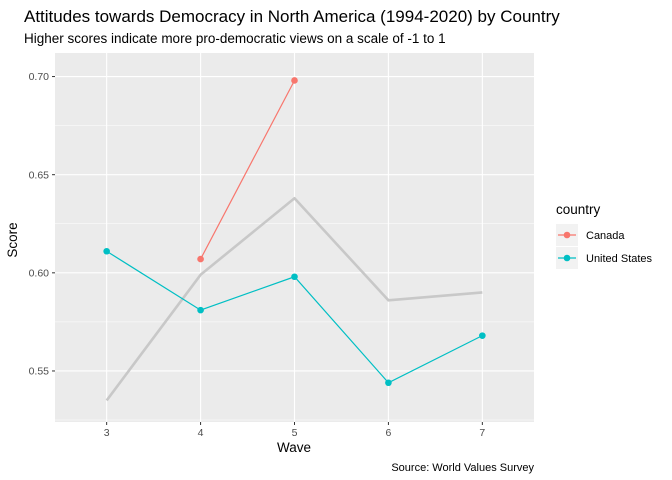 The image size is (672, 480). I want to click on x-axis-title: Wave, so click(294, 447).